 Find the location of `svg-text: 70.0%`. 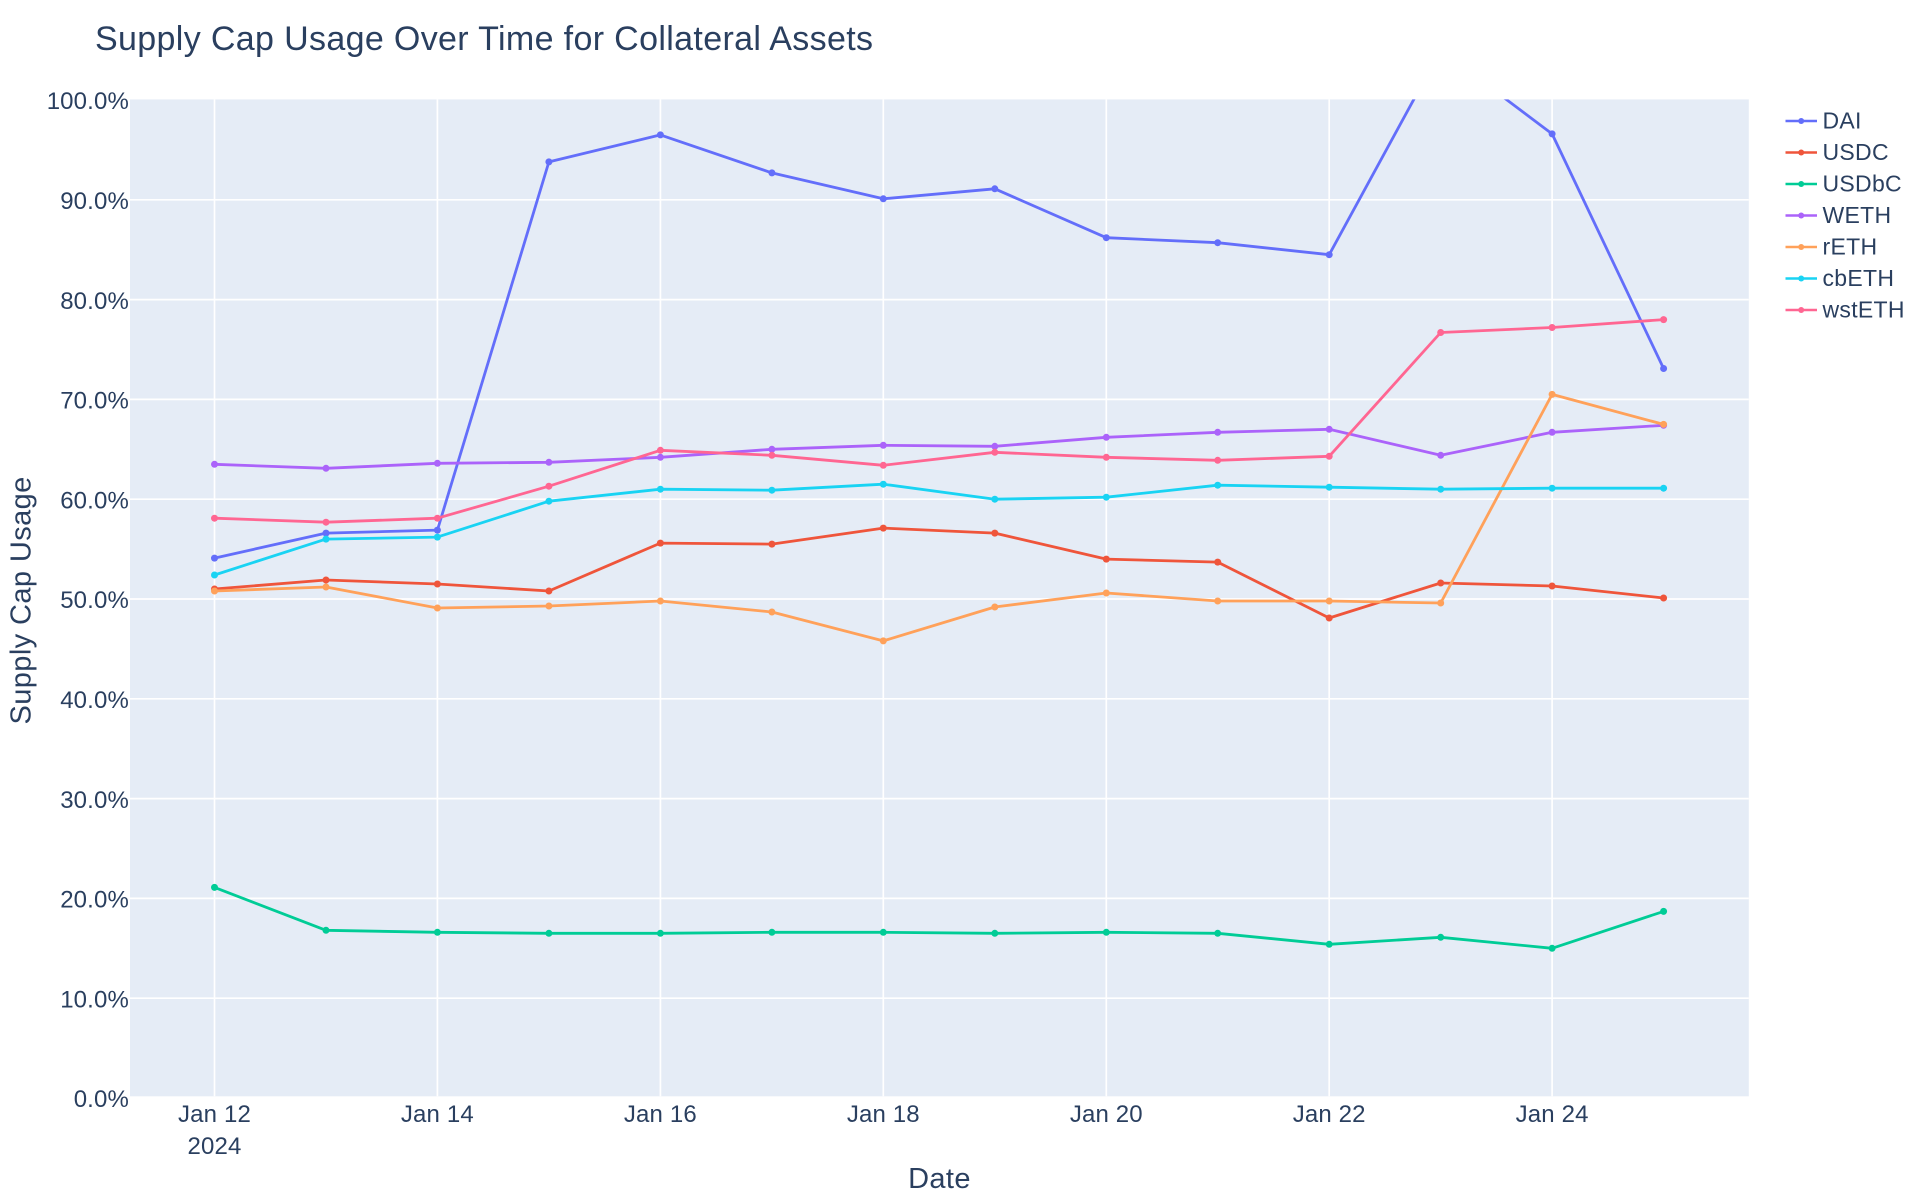

svg-text: 70.0% is located at coordinates (94, 401).